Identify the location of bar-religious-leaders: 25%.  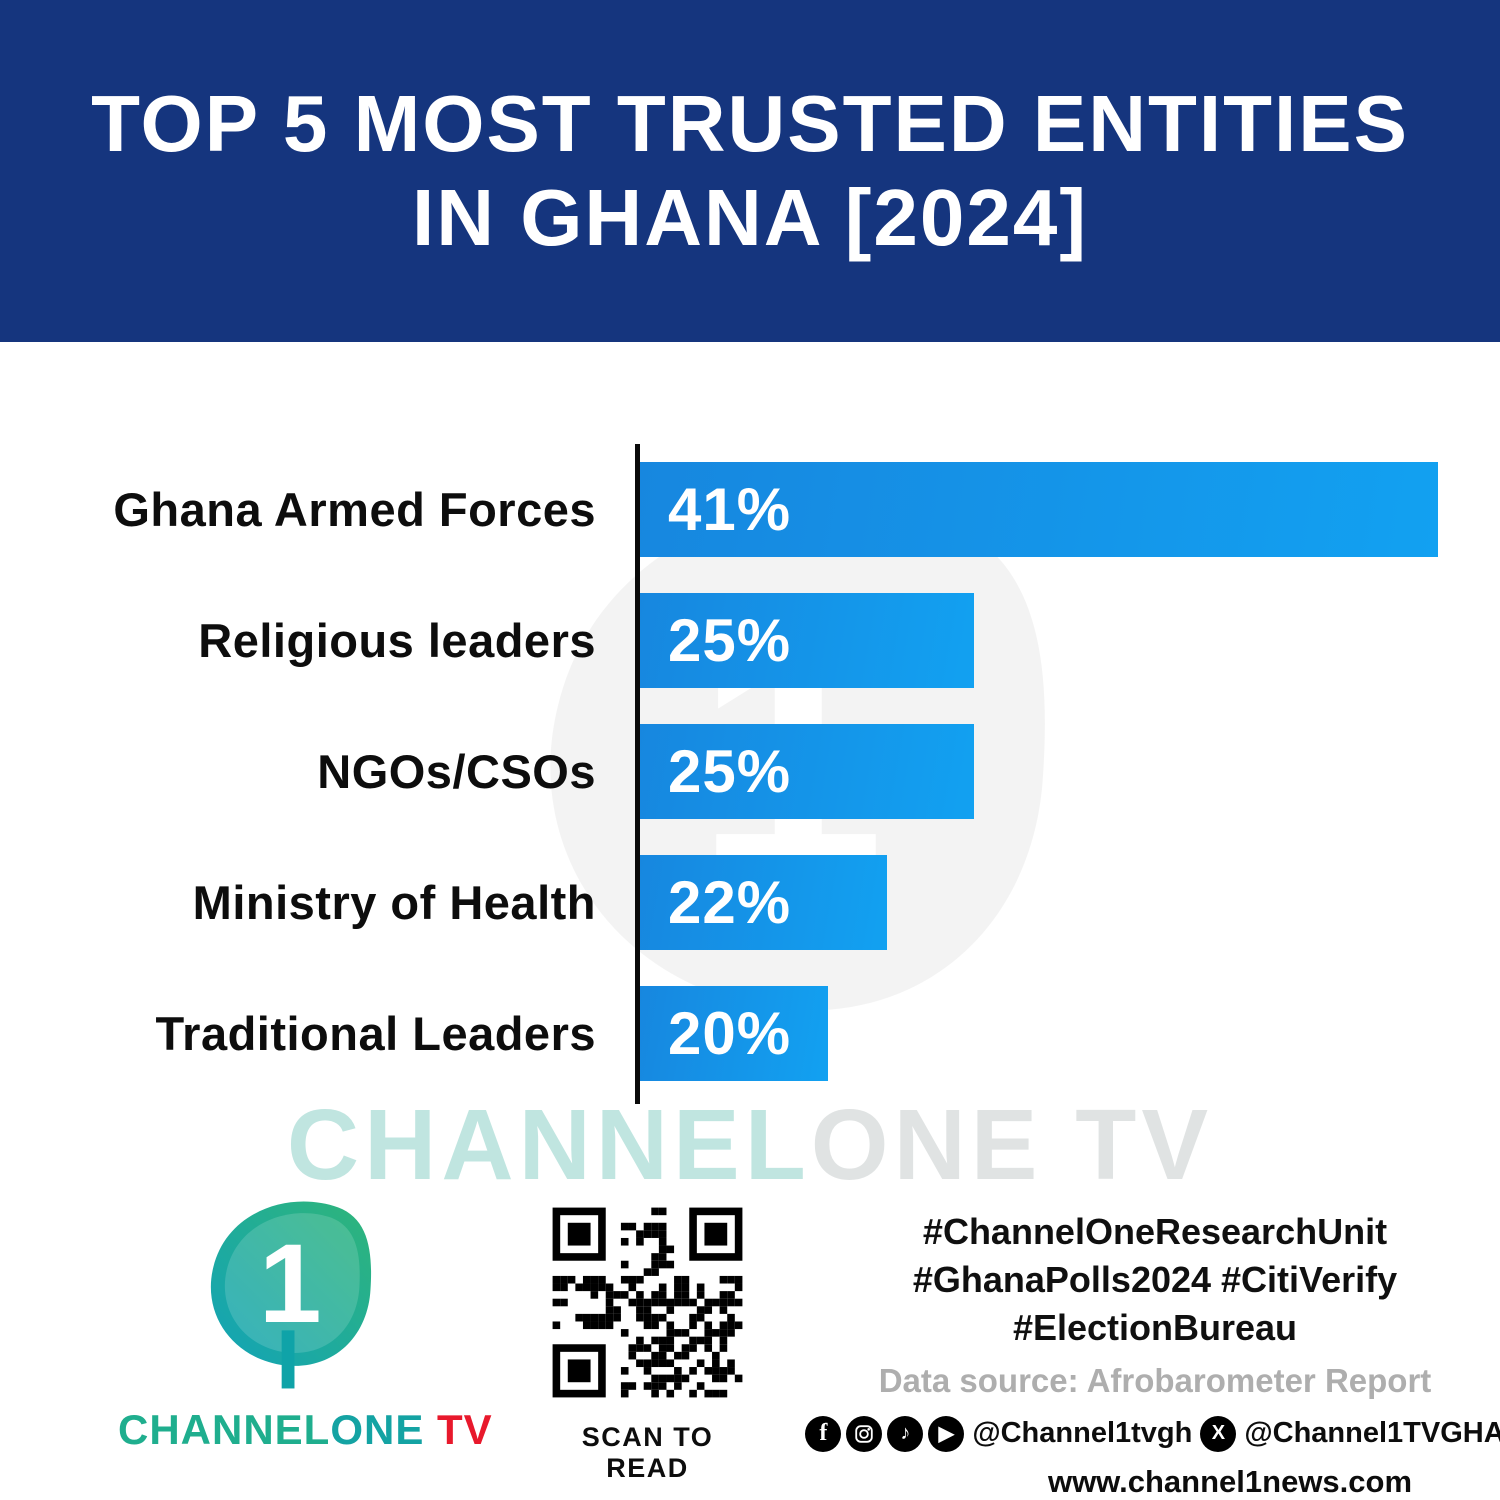
(807, 640).